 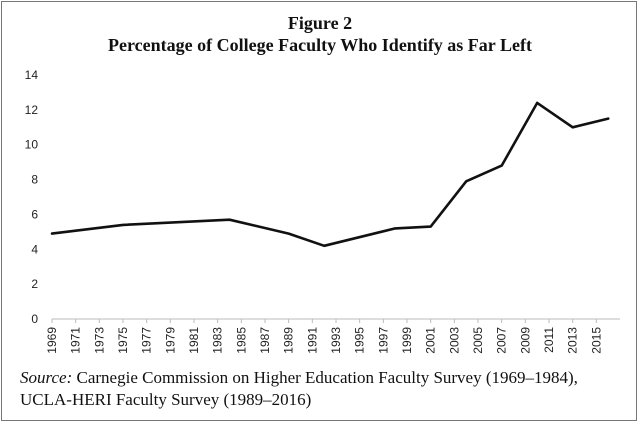 What do you see at coordinates (360, 340) in the screenshot?
I see `x-tick-label: 1995` at bounding box center [360, 340].